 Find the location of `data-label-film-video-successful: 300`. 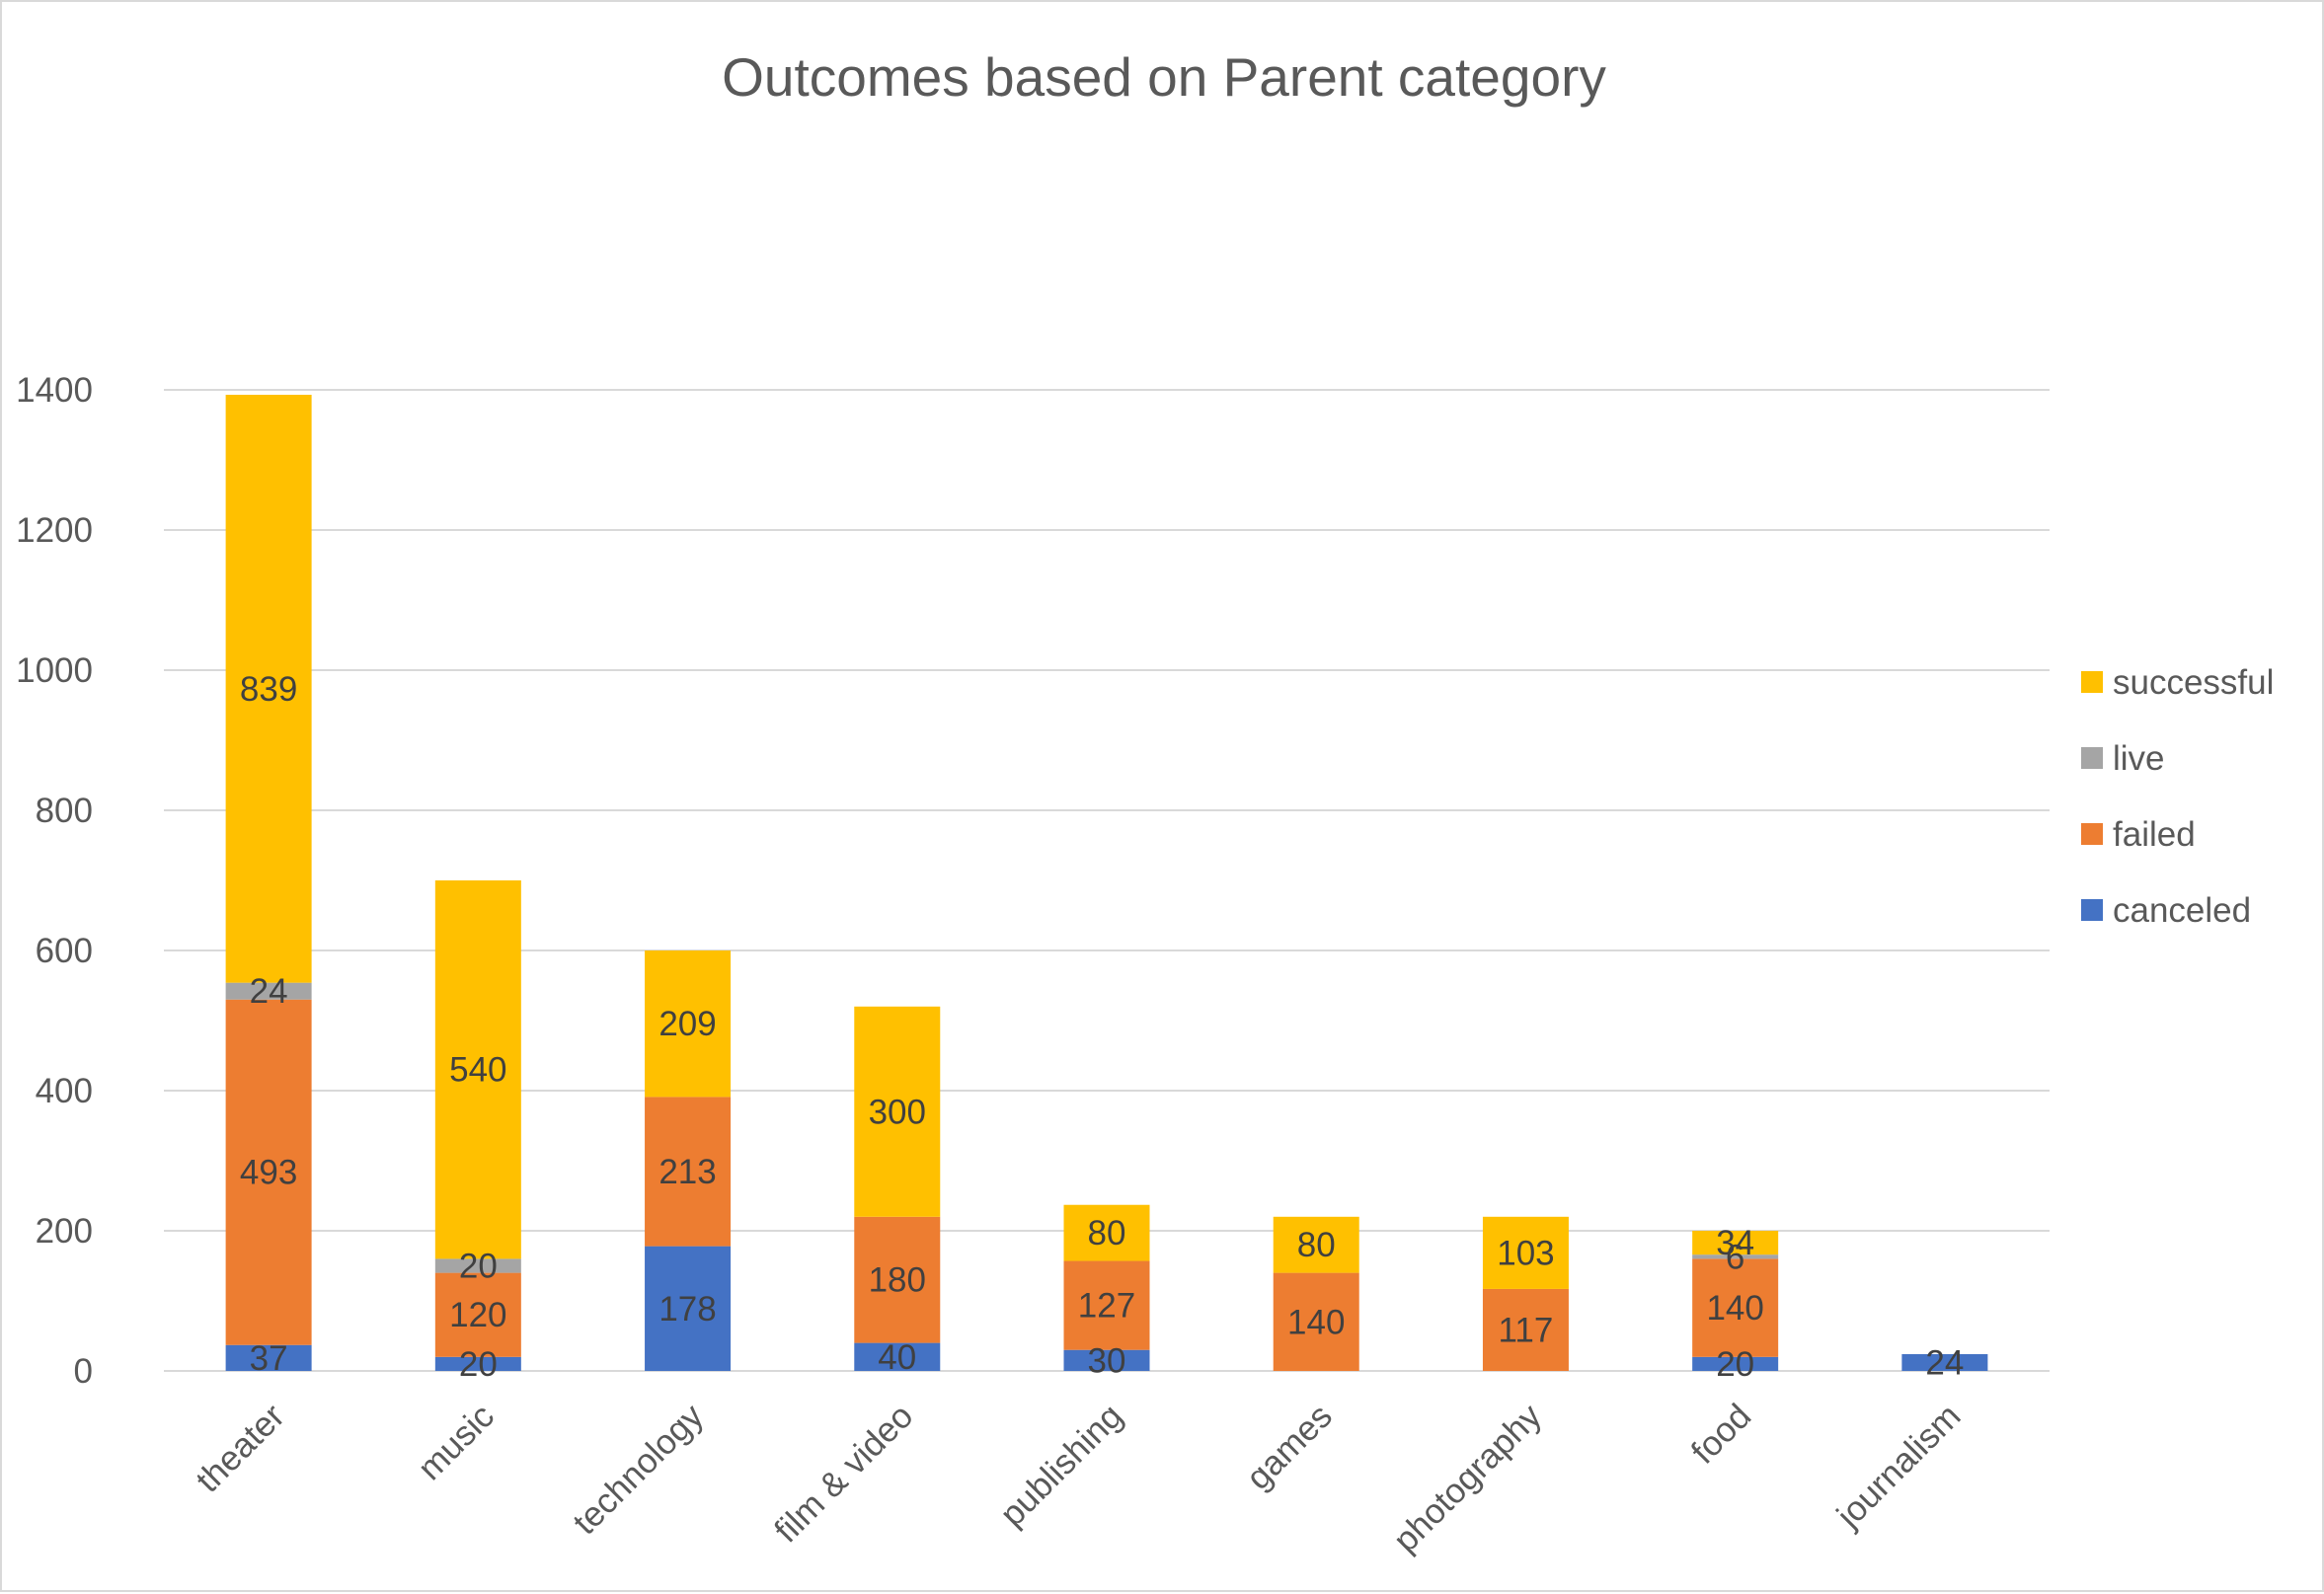

data-label-film-video-successful: 300 is located at coordinates (897, 1112).